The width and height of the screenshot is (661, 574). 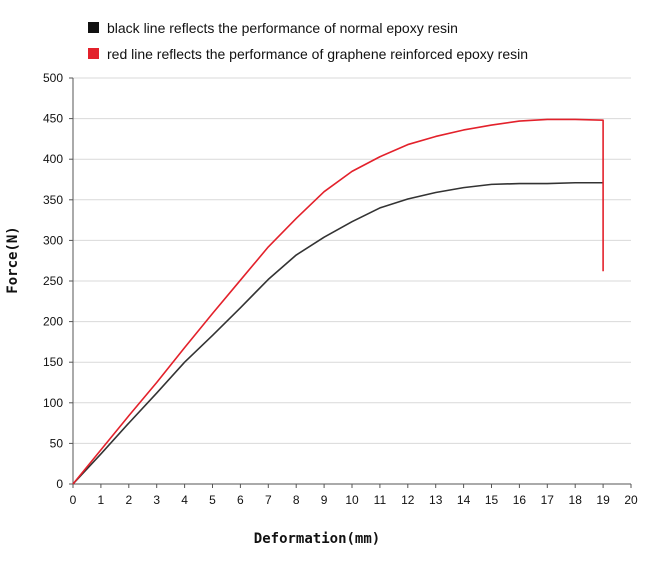 I want to click on legend-swatch-red, so click(x=93, y=53).